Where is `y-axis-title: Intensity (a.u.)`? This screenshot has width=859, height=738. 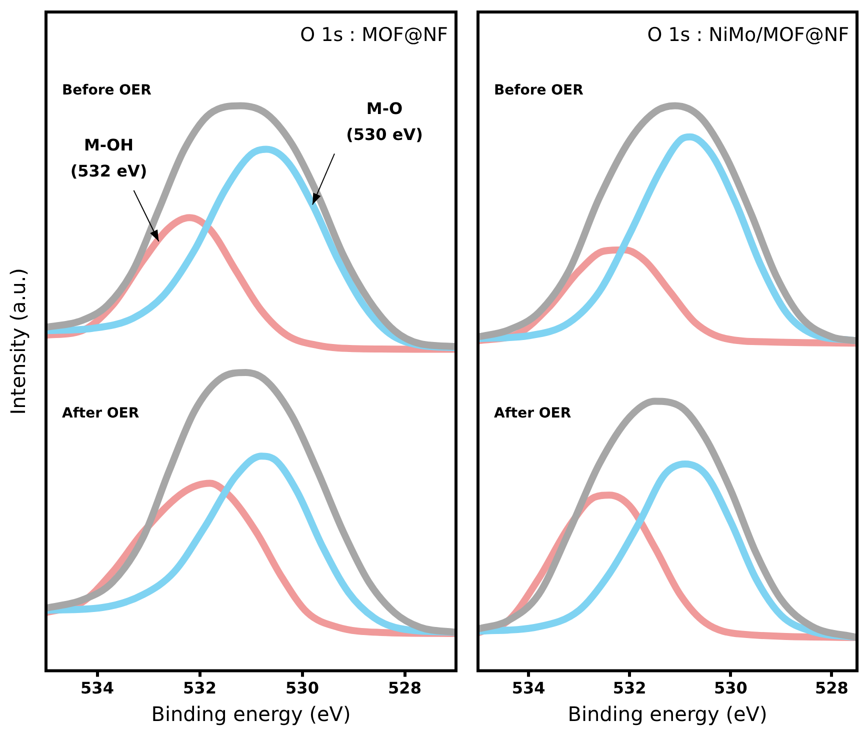
y-axis-title: Intensity (a.u.) is located at coordinates (18, 341).